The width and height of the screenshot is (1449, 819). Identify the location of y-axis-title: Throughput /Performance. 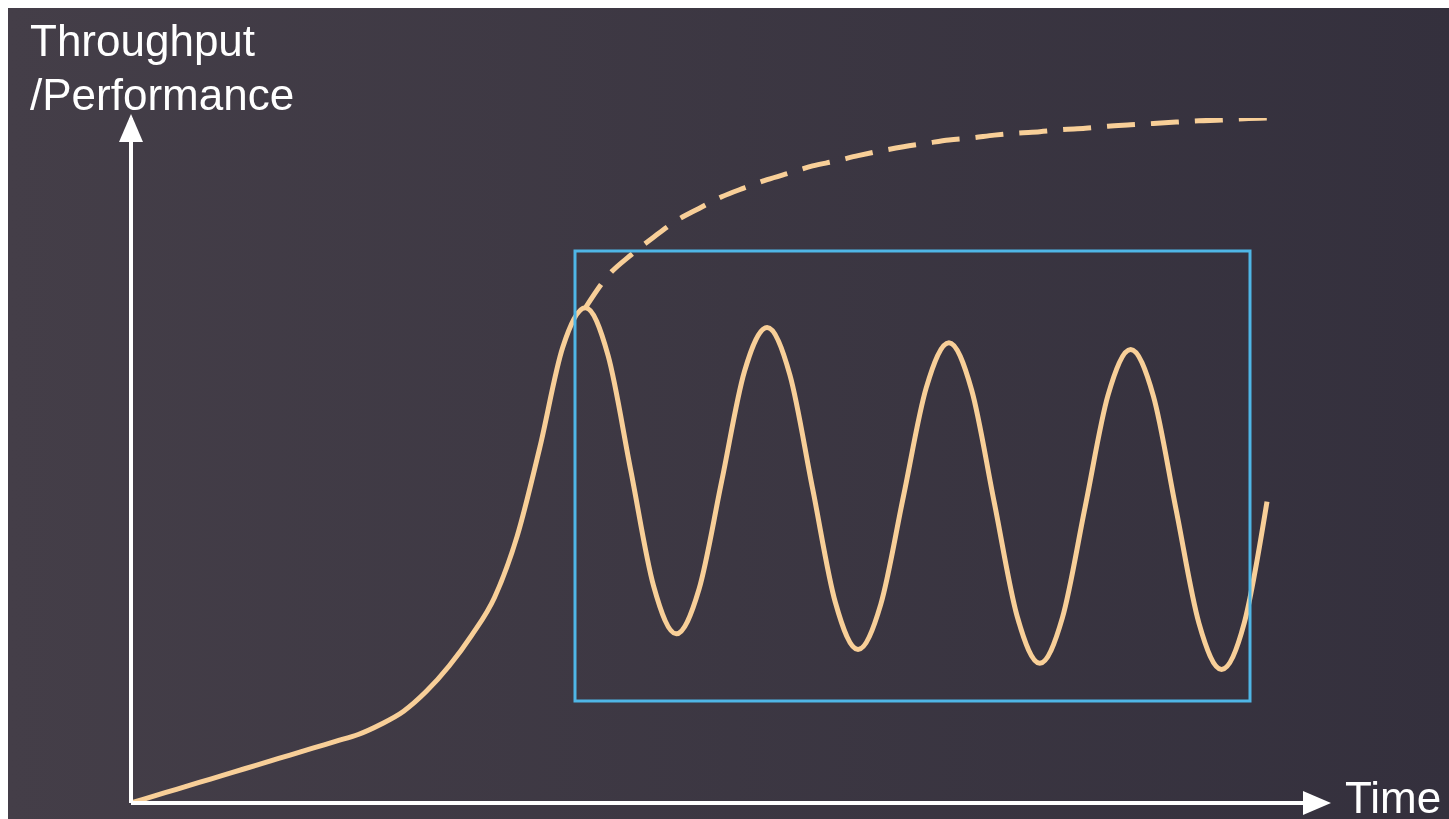
(162, 68).